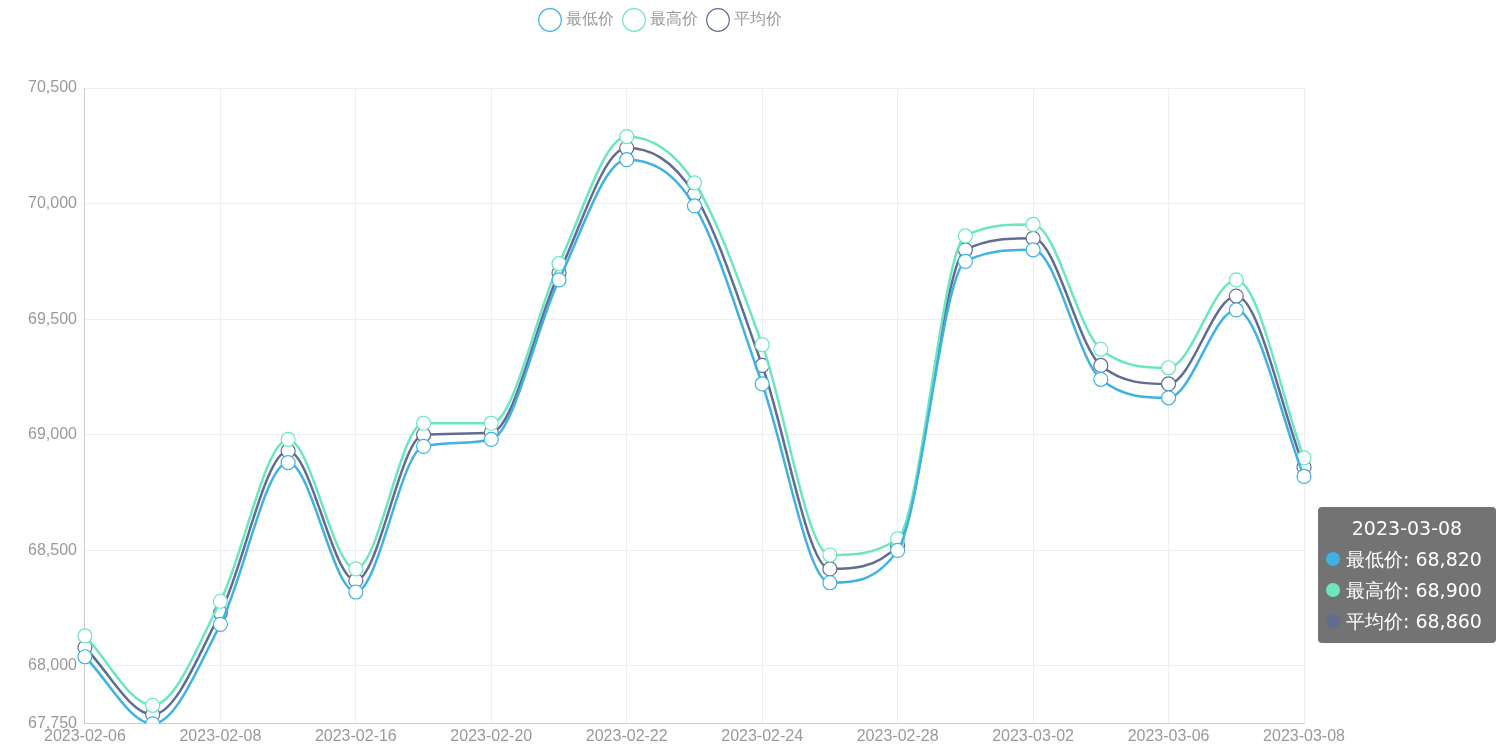 The image size is (1504, 753). Describe the element at coordinates (1304, 735) in the screenshot. I see `x-tick-label: 2023-03-08` at that location.